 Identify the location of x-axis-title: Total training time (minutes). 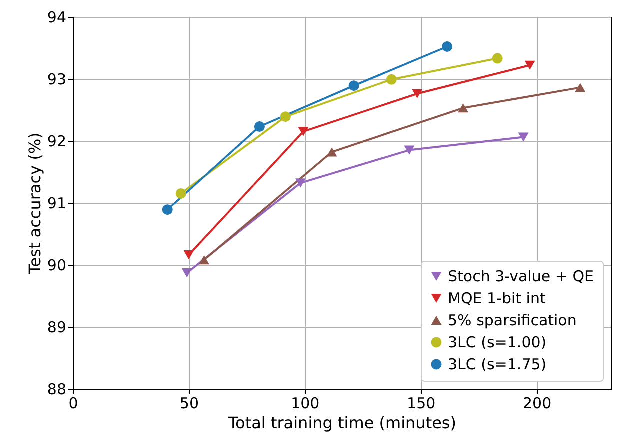
(342, 423).